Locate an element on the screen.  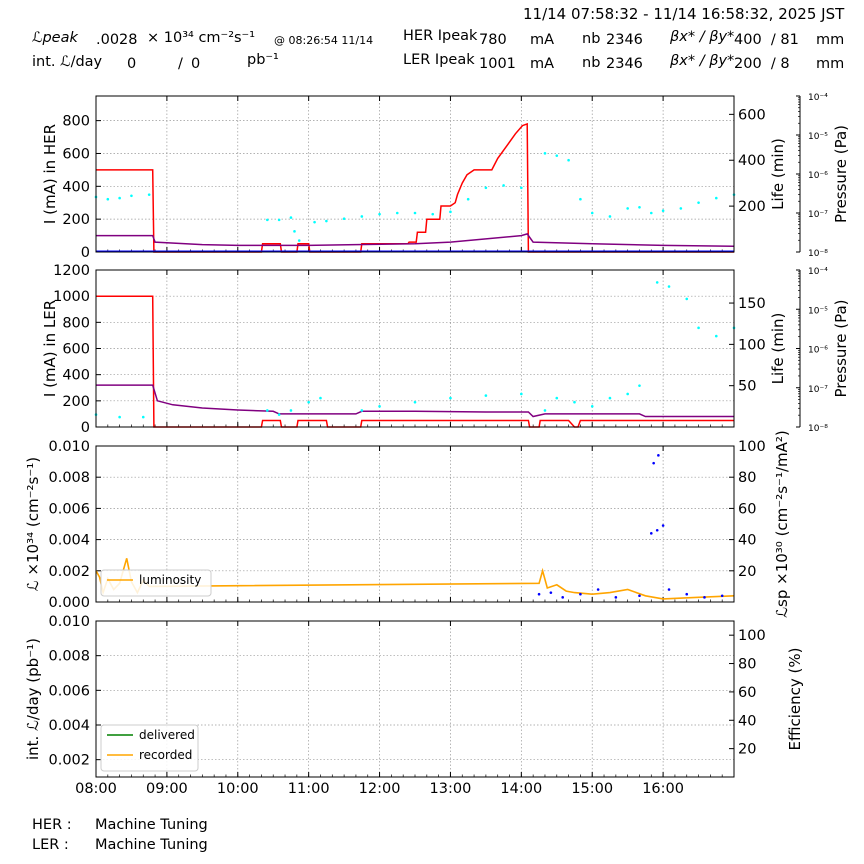
lpeak-time: @ 08:26:54 11/14 is located at coordinates (324, 40).